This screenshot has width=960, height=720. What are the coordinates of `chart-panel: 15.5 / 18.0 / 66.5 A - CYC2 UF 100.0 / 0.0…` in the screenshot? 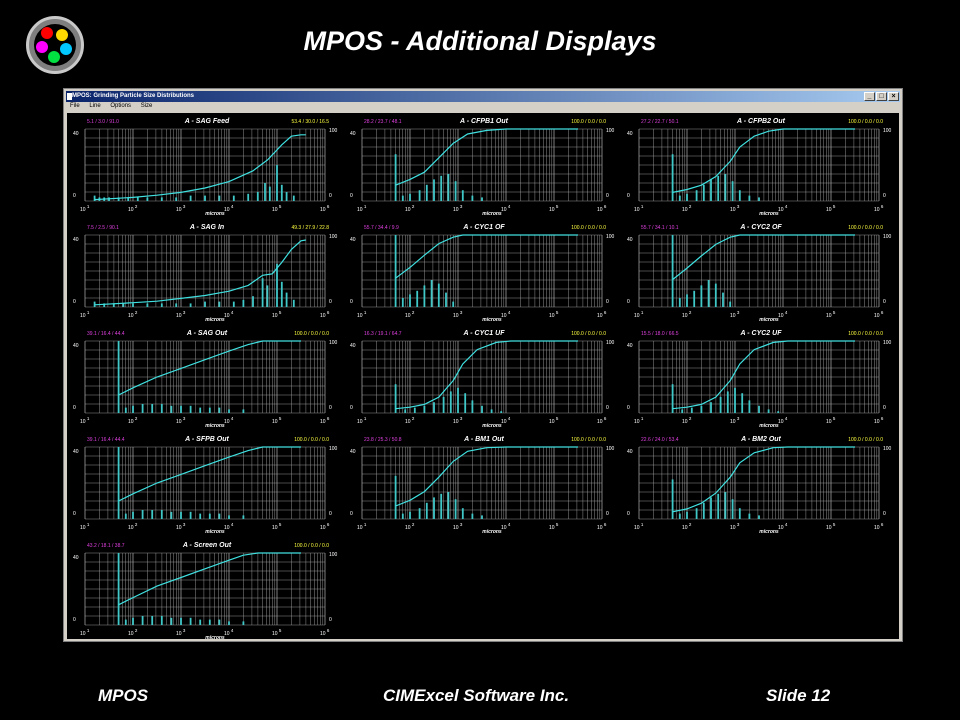 It's located at (759, 379).